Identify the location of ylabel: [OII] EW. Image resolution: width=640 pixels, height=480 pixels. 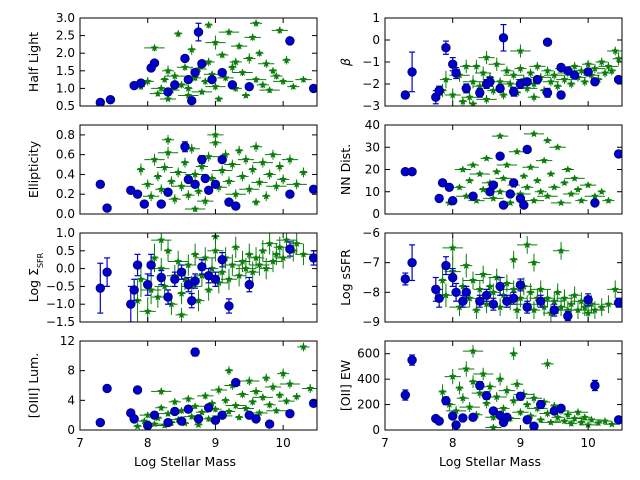
(345, 385).